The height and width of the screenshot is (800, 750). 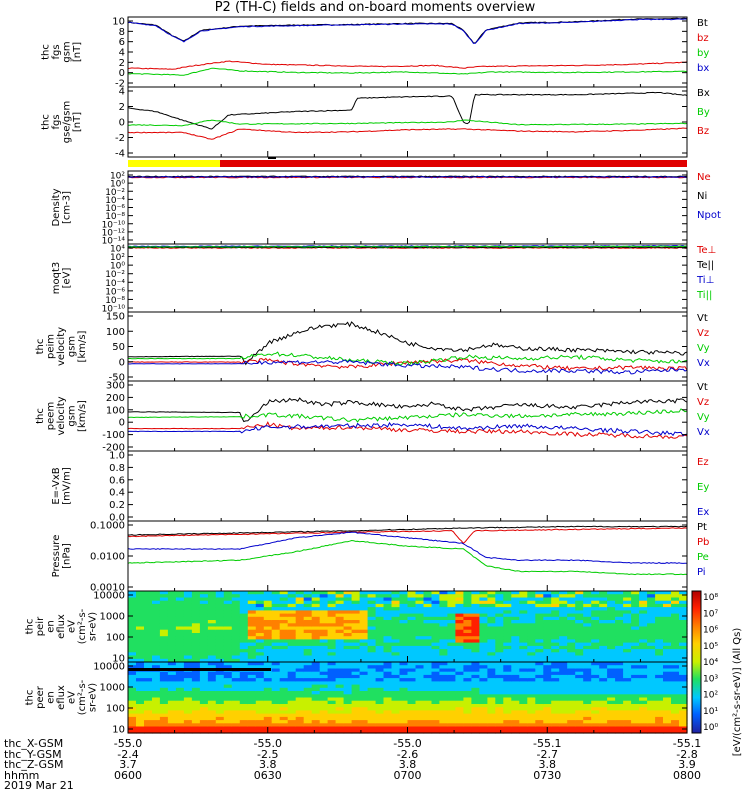 I want to click on ylabel-line-1-1: fgs, so click(x=56, y=121).